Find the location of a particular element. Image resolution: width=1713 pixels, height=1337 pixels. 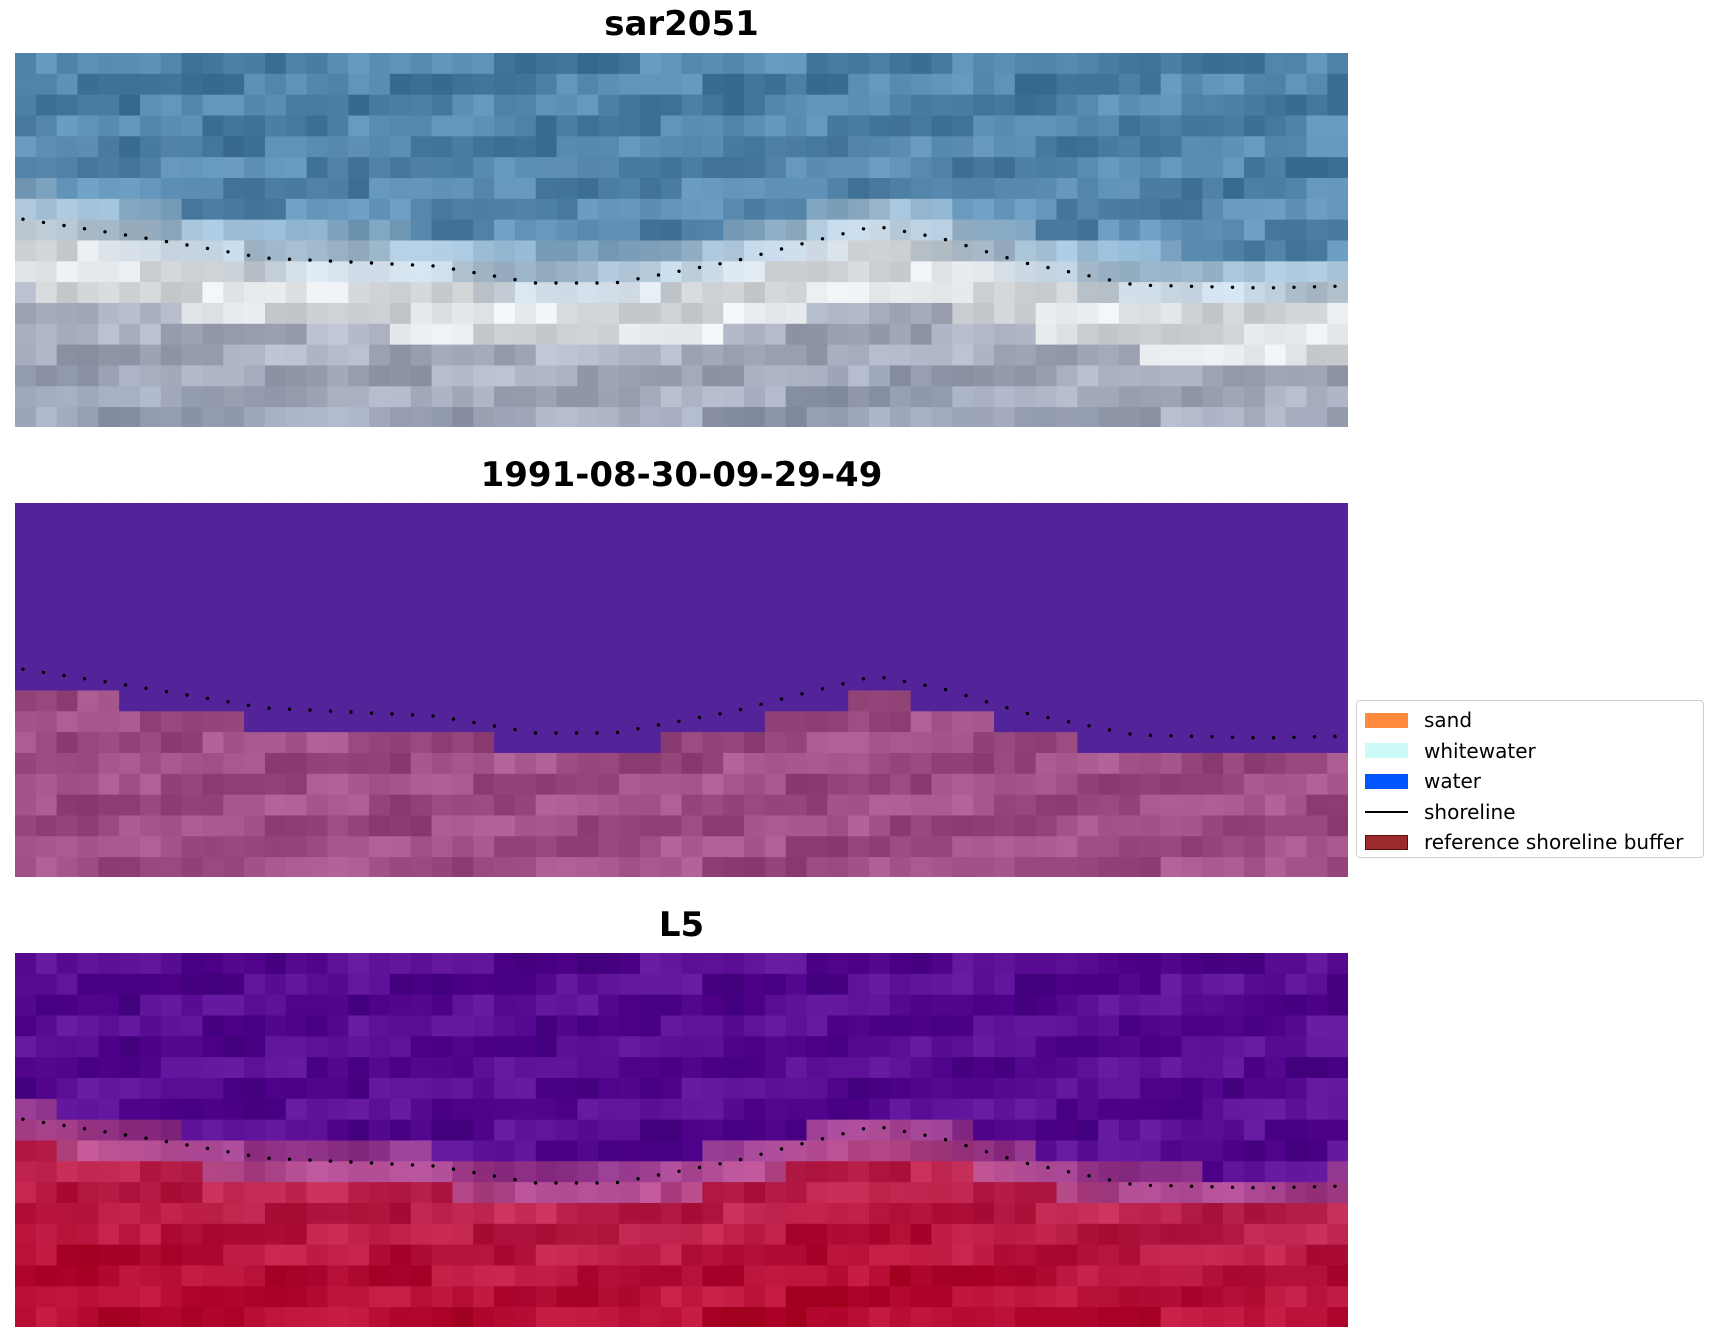

shoreline-line-swatch is located at coordinates (1386, 811).